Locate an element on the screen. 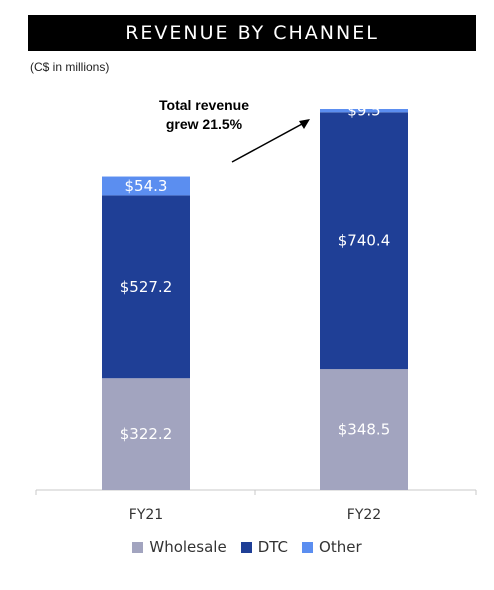  bar-segment-wholesale-fy22 is located at coordinates (364, 429).